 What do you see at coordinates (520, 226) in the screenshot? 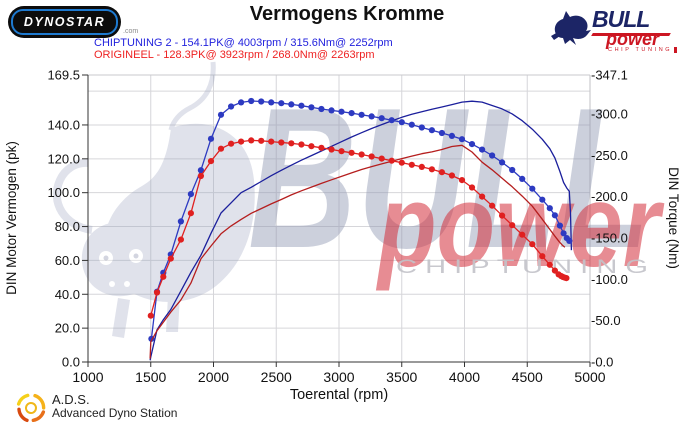
I see `power-watermark-text: power` at bounding box center [520, 226].